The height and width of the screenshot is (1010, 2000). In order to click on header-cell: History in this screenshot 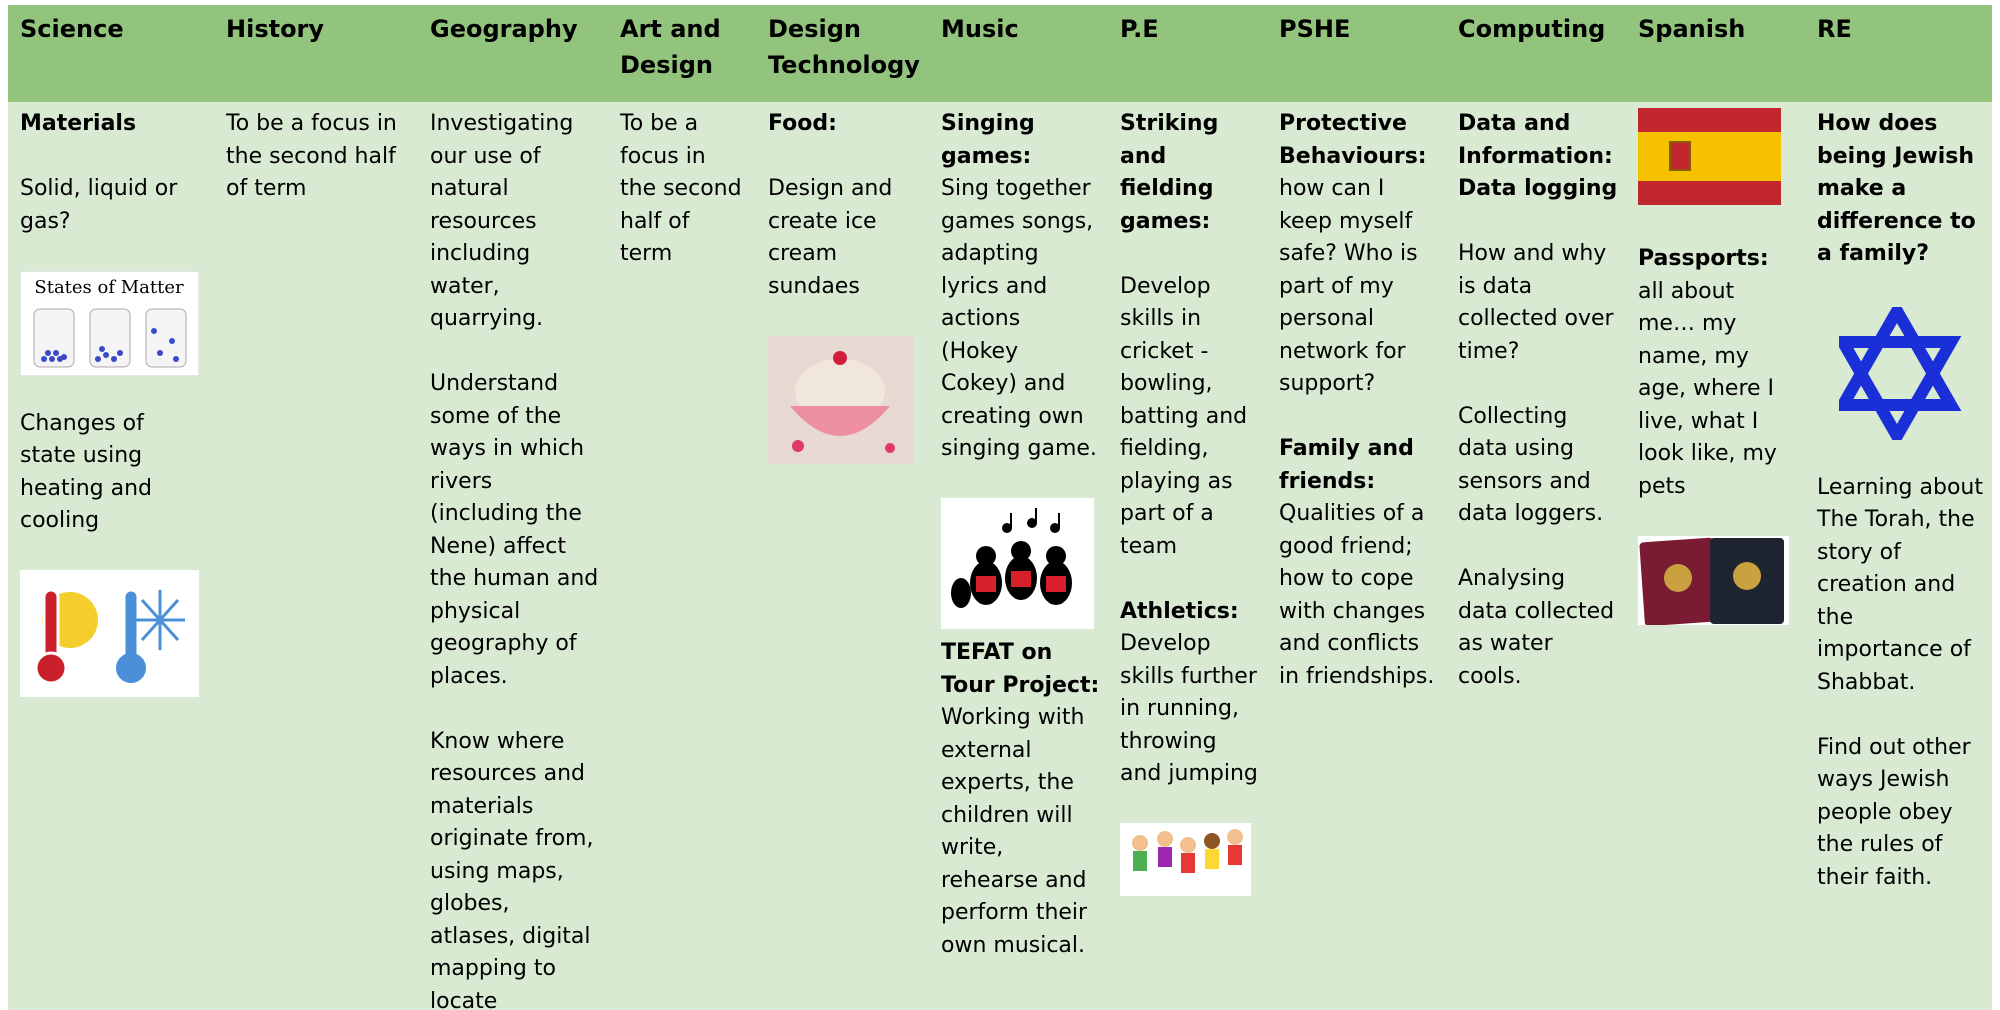, I will do `click(275, 29)`.